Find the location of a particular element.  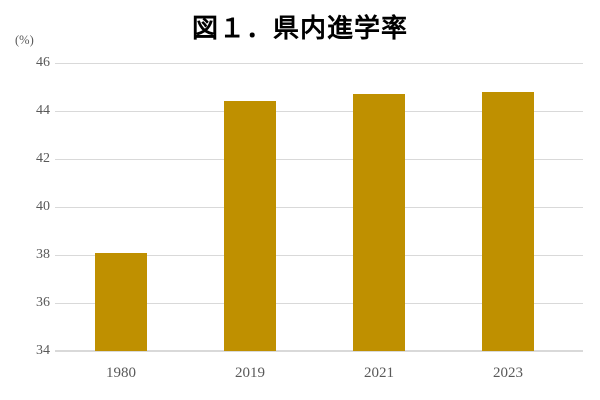

x-tick-label-2019: 2019 is located at coordinates (250, 373).